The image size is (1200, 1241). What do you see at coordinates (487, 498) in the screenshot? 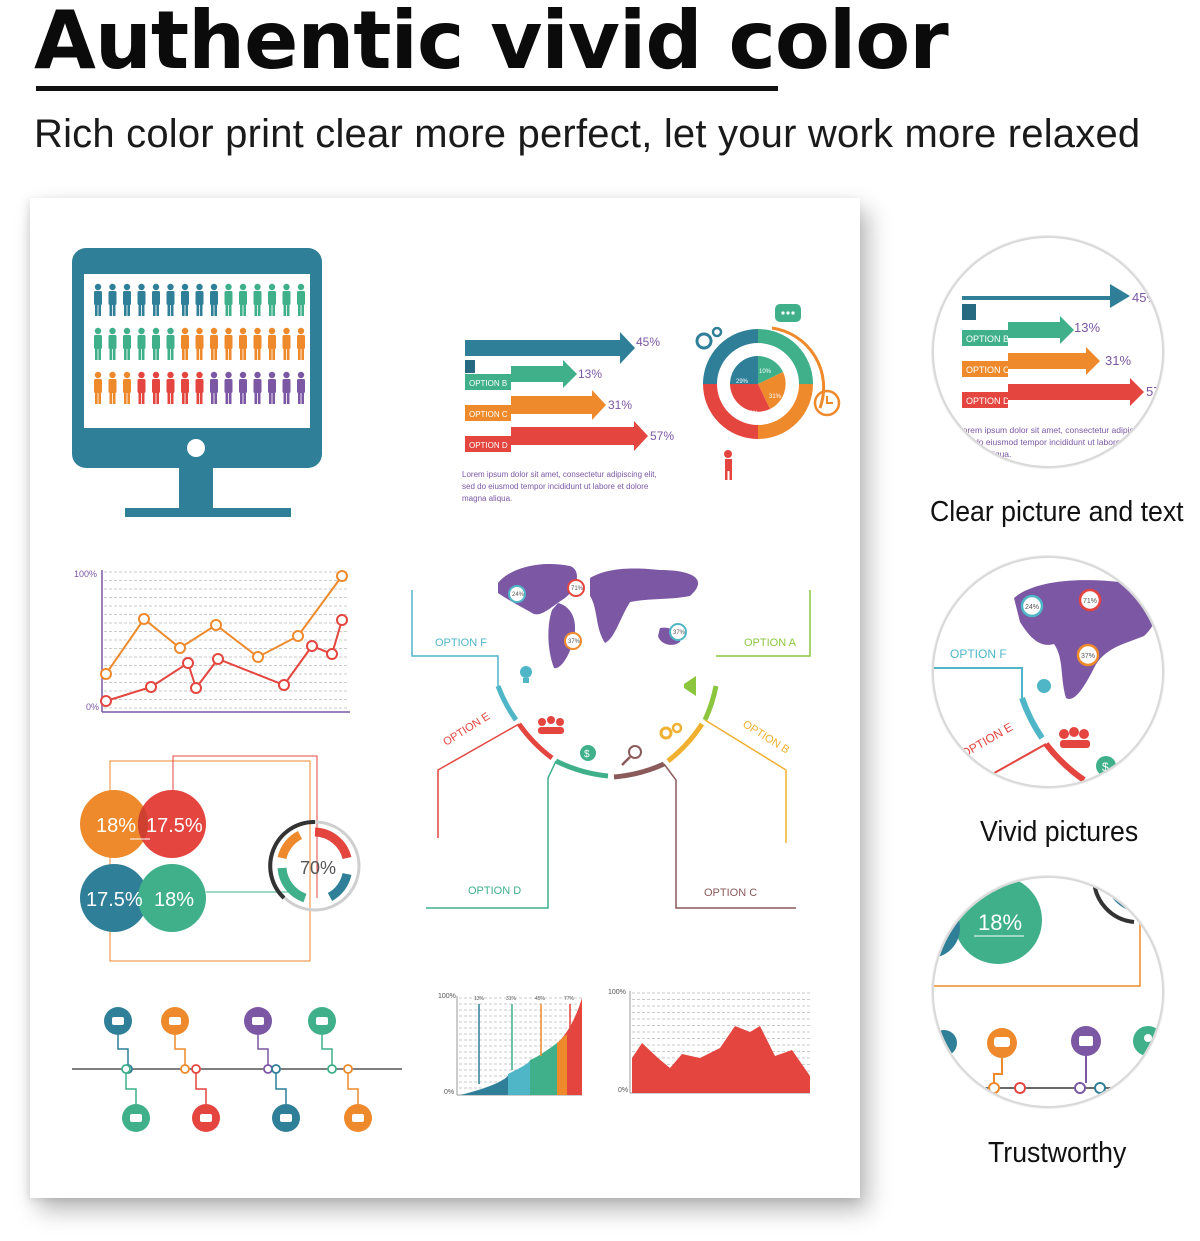
I see `lorem-line-3: magna aliqua.` at bounding box center [487, 498].